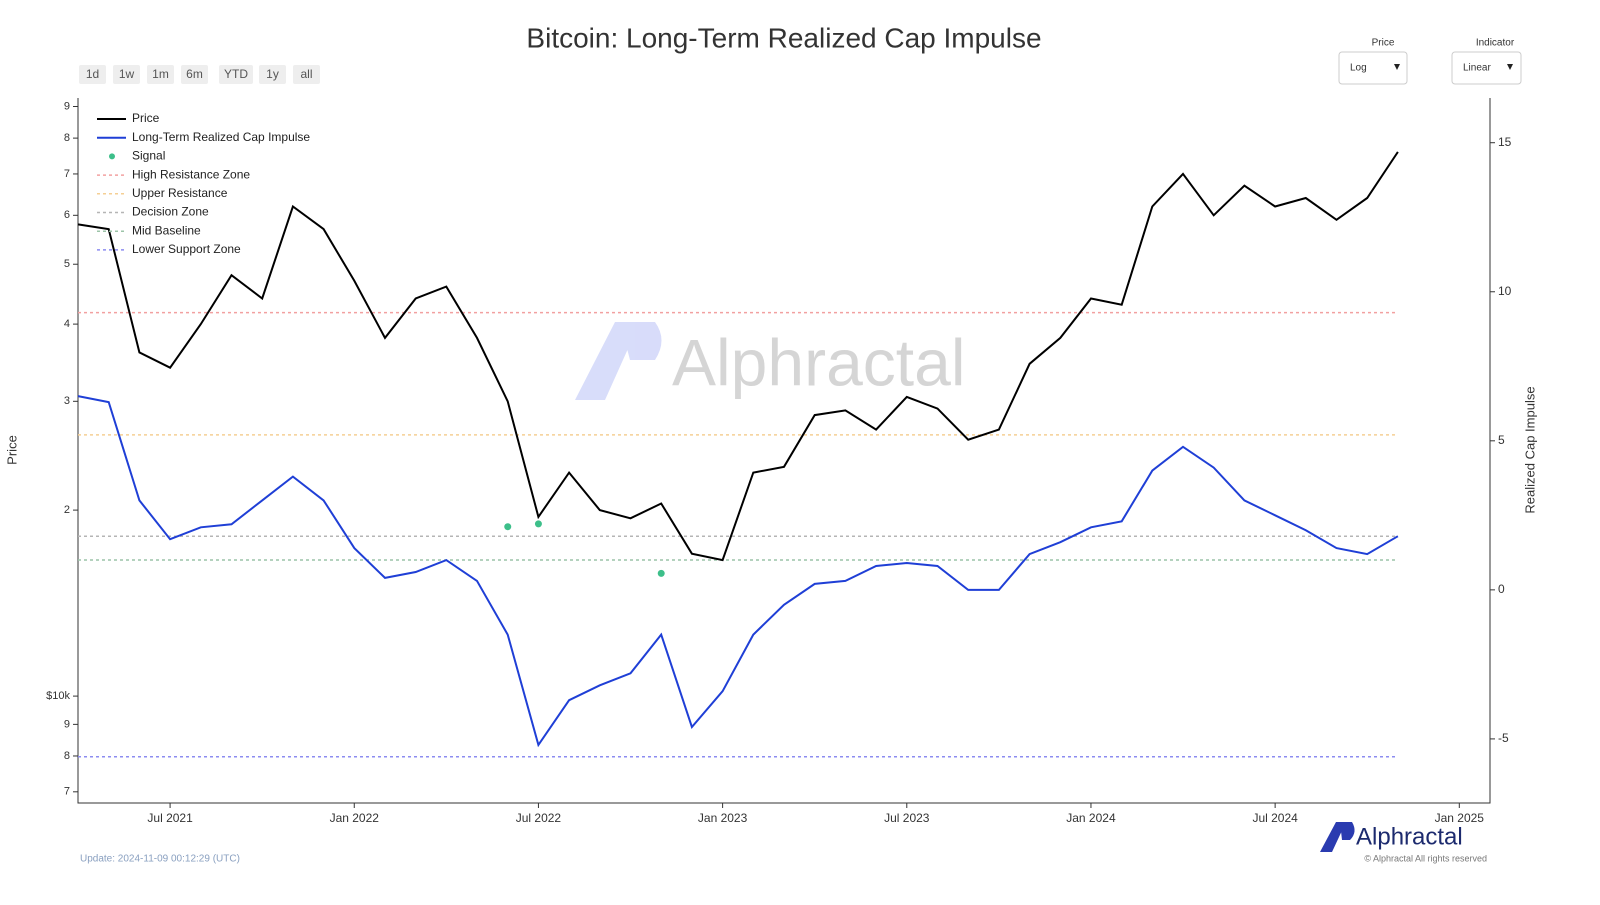 This screenshot has width=1600, height=905. Describe the element at coordinates (1425, 858) in the screenshot. I see `copyright: © Alphractal All rights reserved` at that location.